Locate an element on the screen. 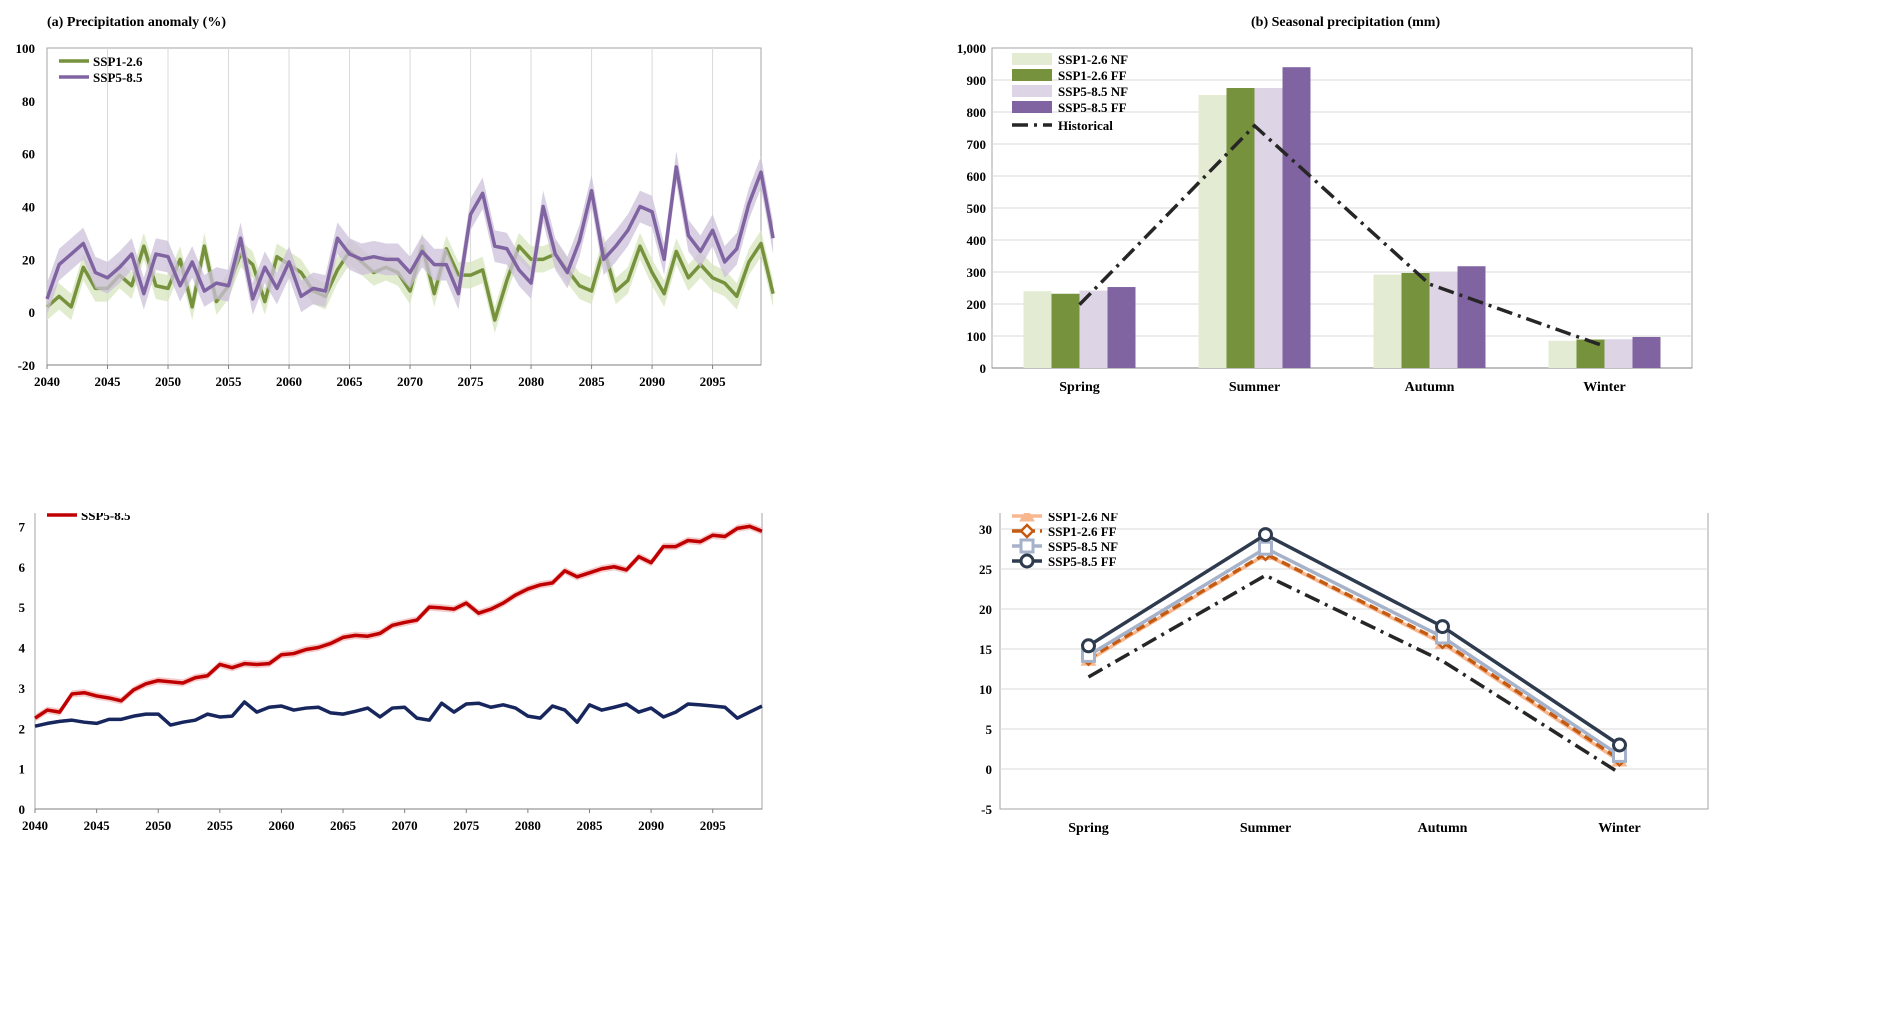  y-tick-label: 40 is located at coordinates (28, 207).